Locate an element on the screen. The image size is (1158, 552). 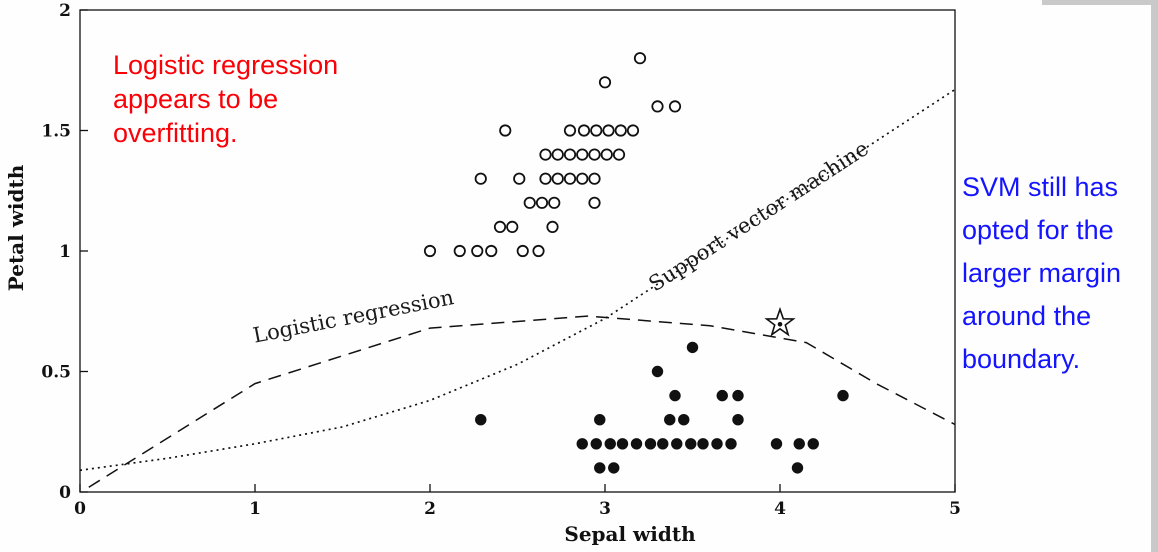
annotation-line: overfitting. is located at coordinates (175, 133).